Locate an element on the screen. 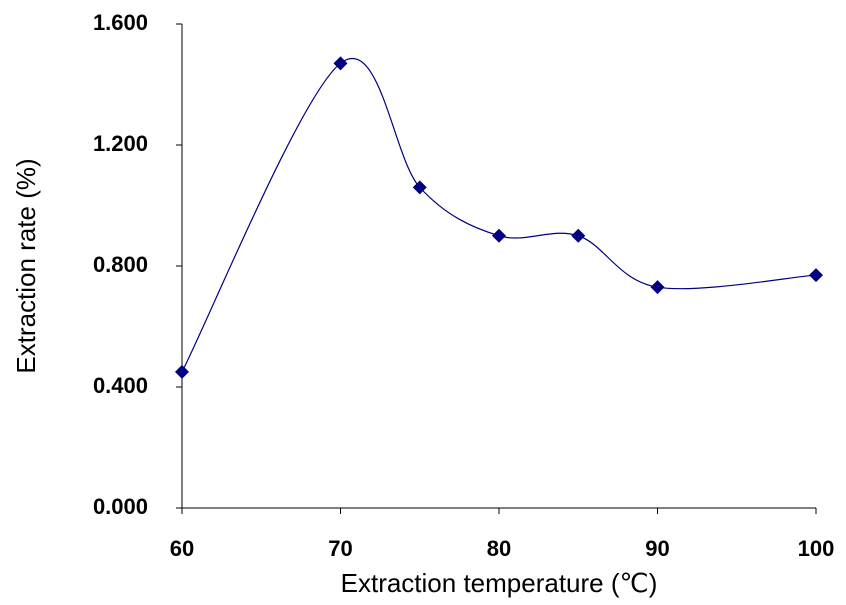 This screenshot has width=846, height=605. x-tick-label: 60 is located at coordinates (182, 548).